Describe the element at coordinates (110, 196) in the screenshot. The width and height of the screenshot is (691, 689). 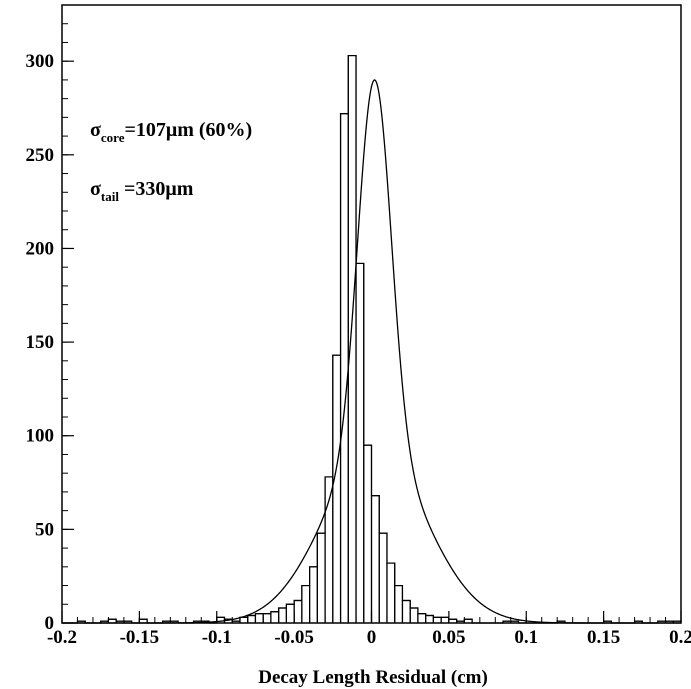
I see `sigma-tail-subscript: tail` at that location.